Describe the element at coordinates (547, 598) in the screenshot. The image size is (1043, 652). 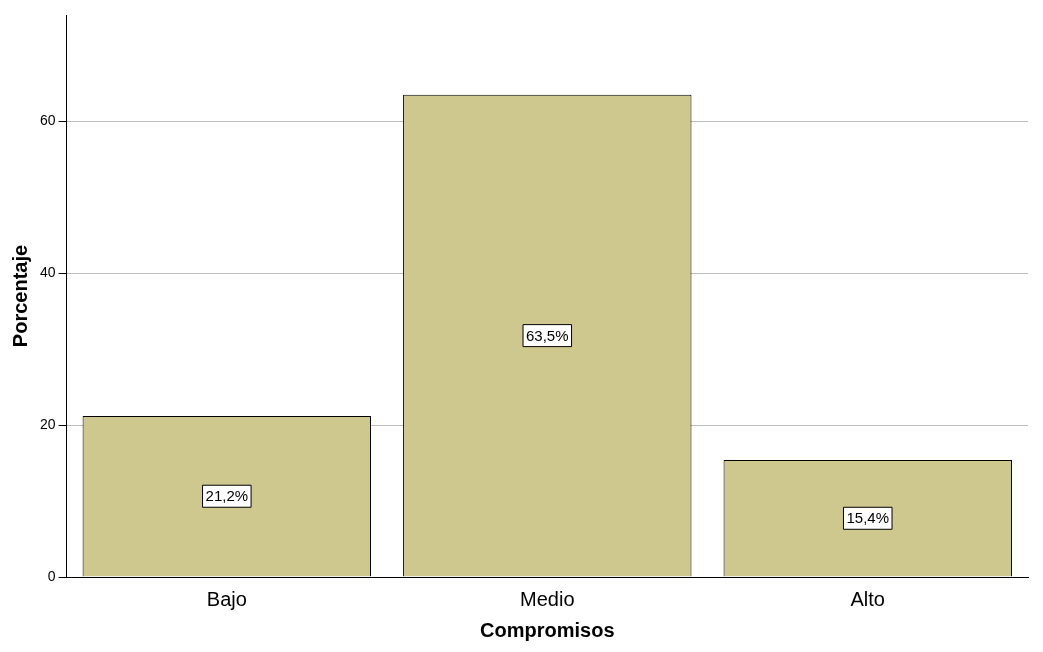
I see `x-tick-label: Medio` at that location.